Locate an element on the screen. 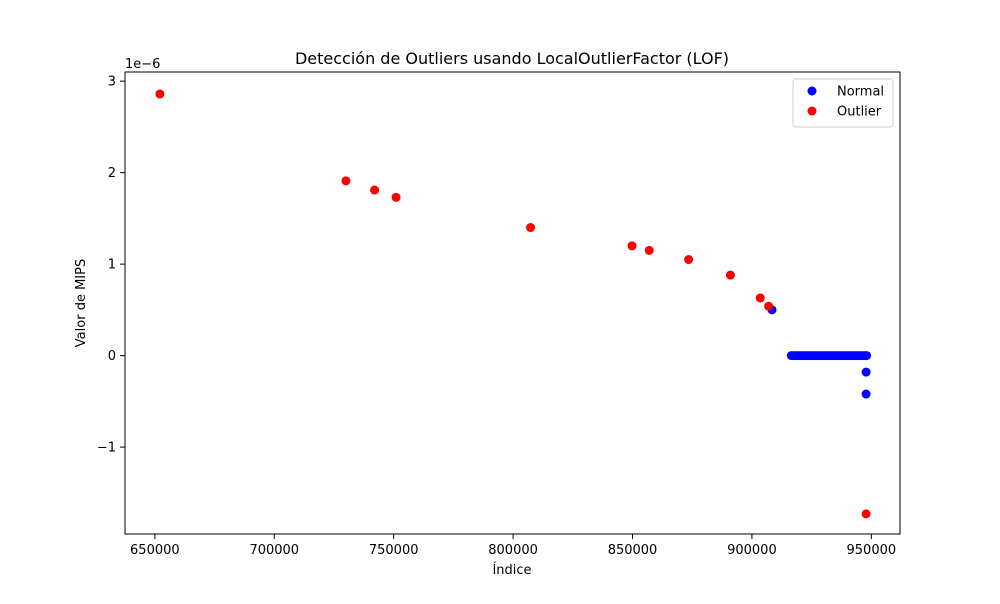  legend-box is located at coordinates (843, 103).